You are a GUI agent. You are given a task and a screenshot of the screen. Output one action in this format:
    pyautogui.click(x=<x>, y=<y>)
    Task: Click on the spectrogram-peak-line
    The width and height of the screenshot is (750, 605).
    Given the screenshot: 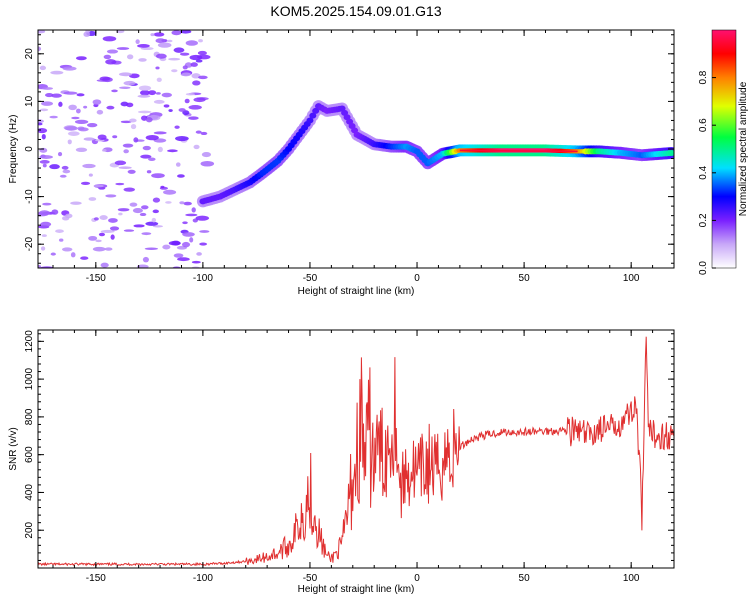 What is the action you would take?
    pyautogui.click(x=518, y=151)
    